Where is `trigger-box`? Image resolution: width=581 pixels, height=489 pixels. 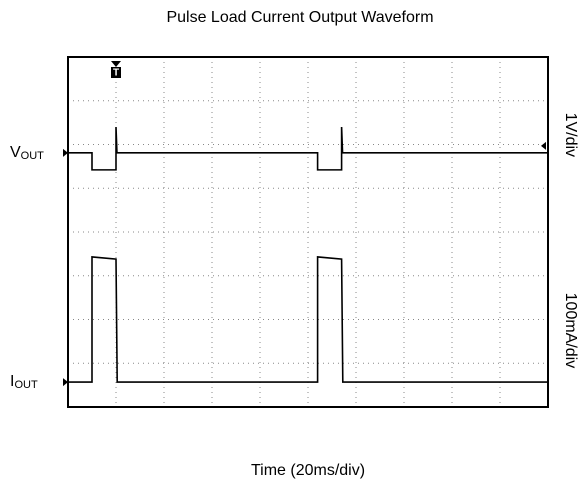 trigger-box is located at coordinates (116, 72).